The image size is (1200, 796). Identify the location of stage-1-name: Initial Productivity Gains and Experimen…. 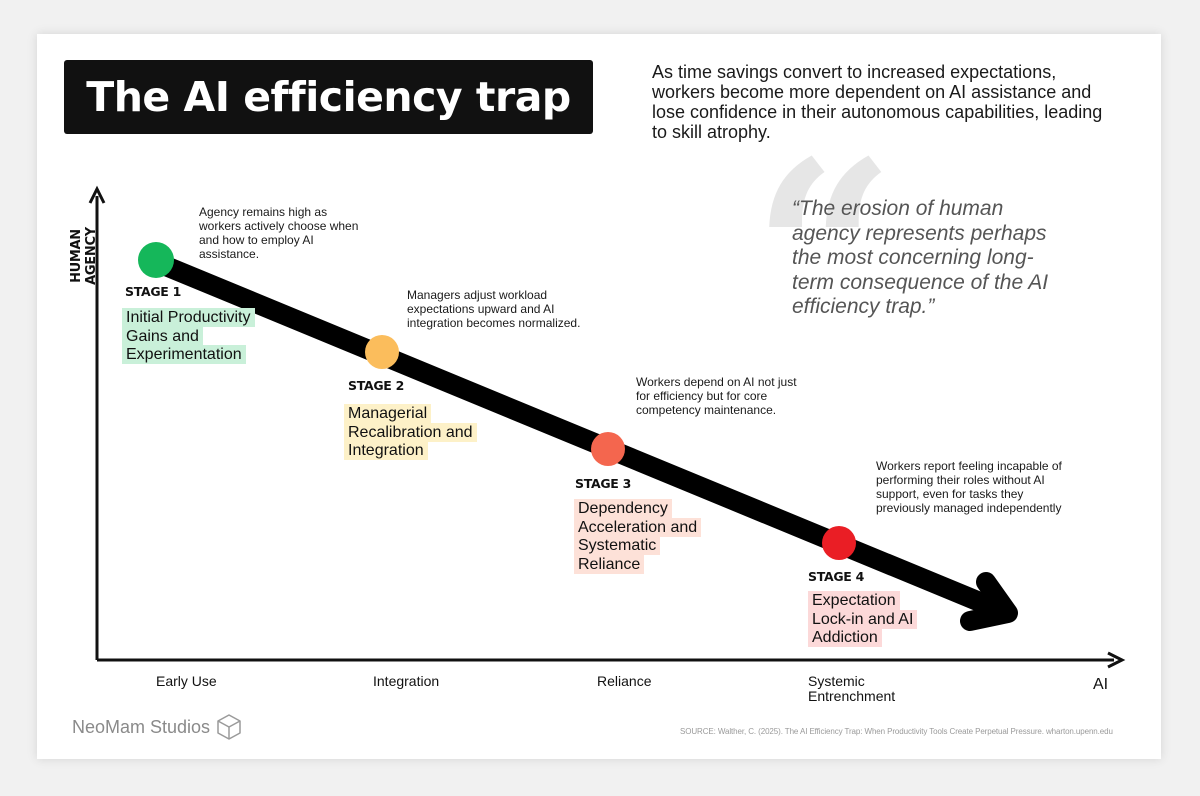
(197, 336).